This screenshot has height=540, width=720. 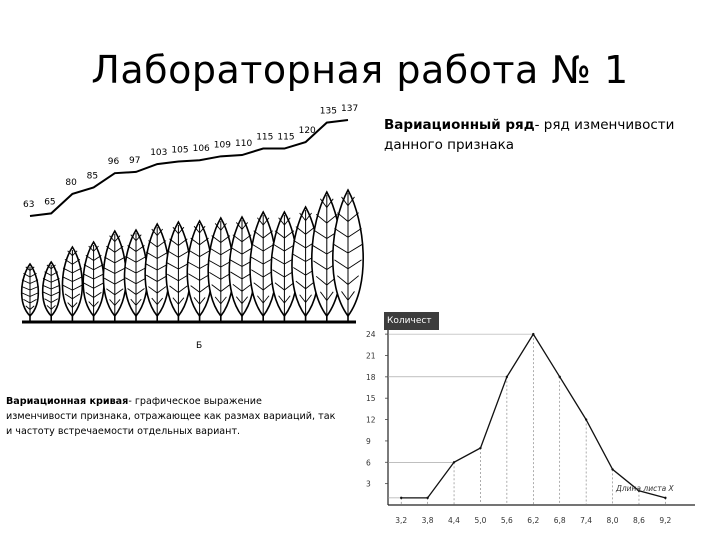 I want to click on chart-x-tick-label: 7,4, so click(x=586, y=520).